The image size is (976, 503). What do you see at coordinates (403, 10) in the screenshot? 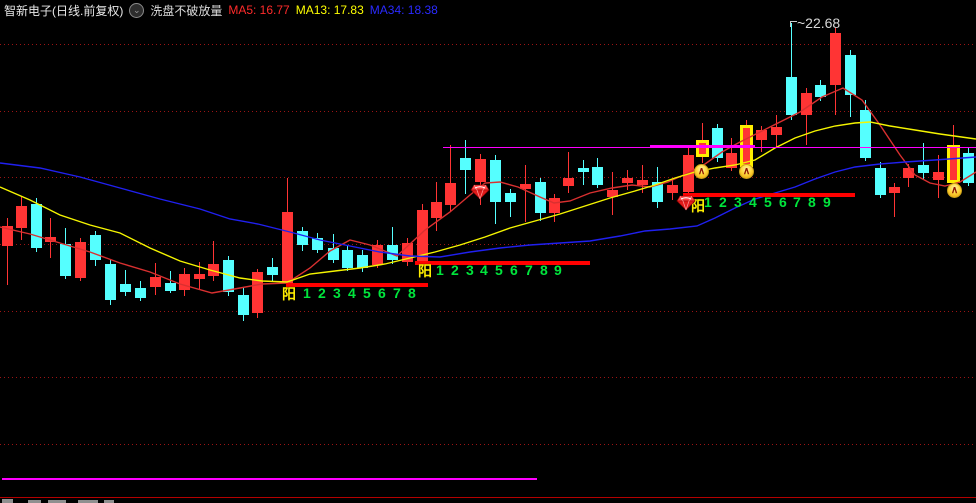
I see `ma34-readout: MA34: 18.38` at bounding box center [403, 10].